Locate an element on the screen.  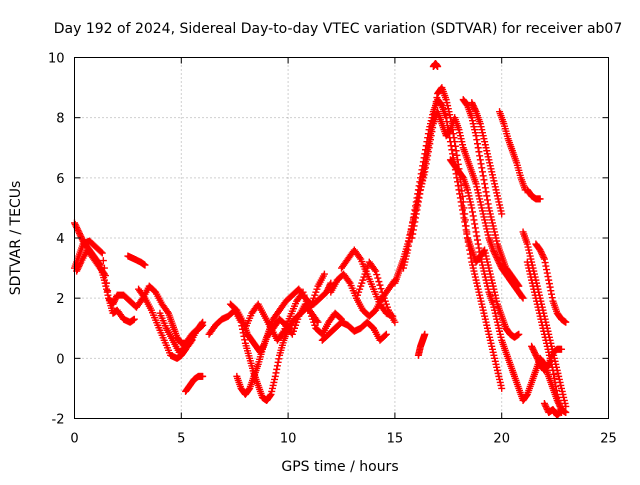
y-tick-label: 4 is located at coordinates (60, 239).